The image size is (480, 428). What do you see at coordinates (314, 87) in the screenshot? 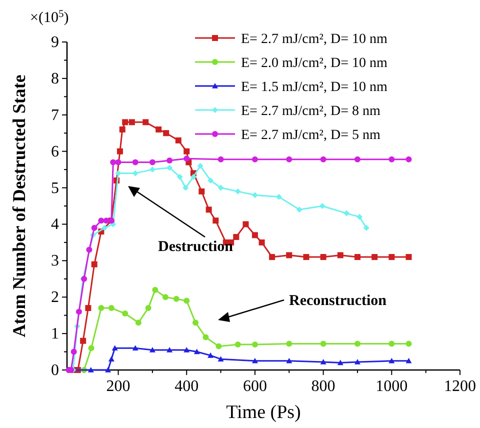
I see `legend-label: E= 1.5 mJ/cm², D= 10 nm` at bounding box center [314, 87].